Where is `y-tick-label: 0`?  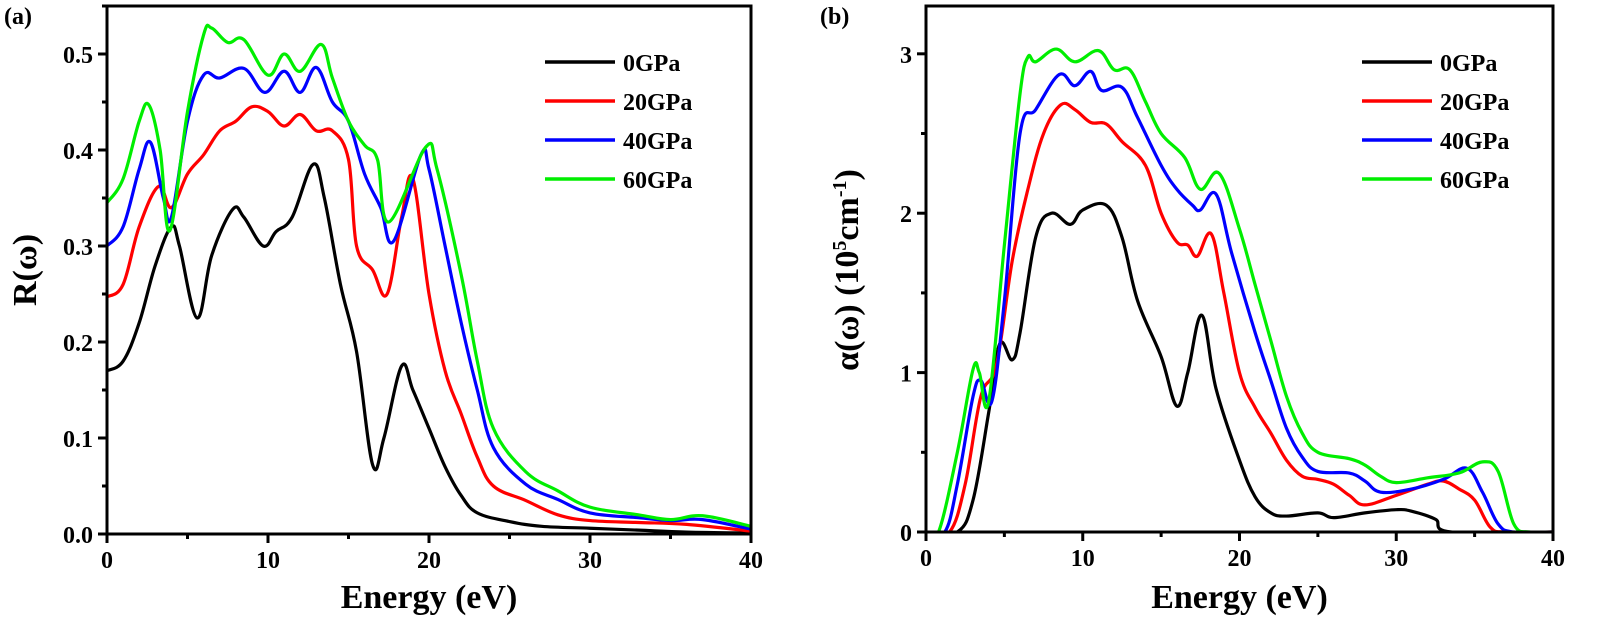
y-tick-label: 0 is located at coordinates (906, 534).